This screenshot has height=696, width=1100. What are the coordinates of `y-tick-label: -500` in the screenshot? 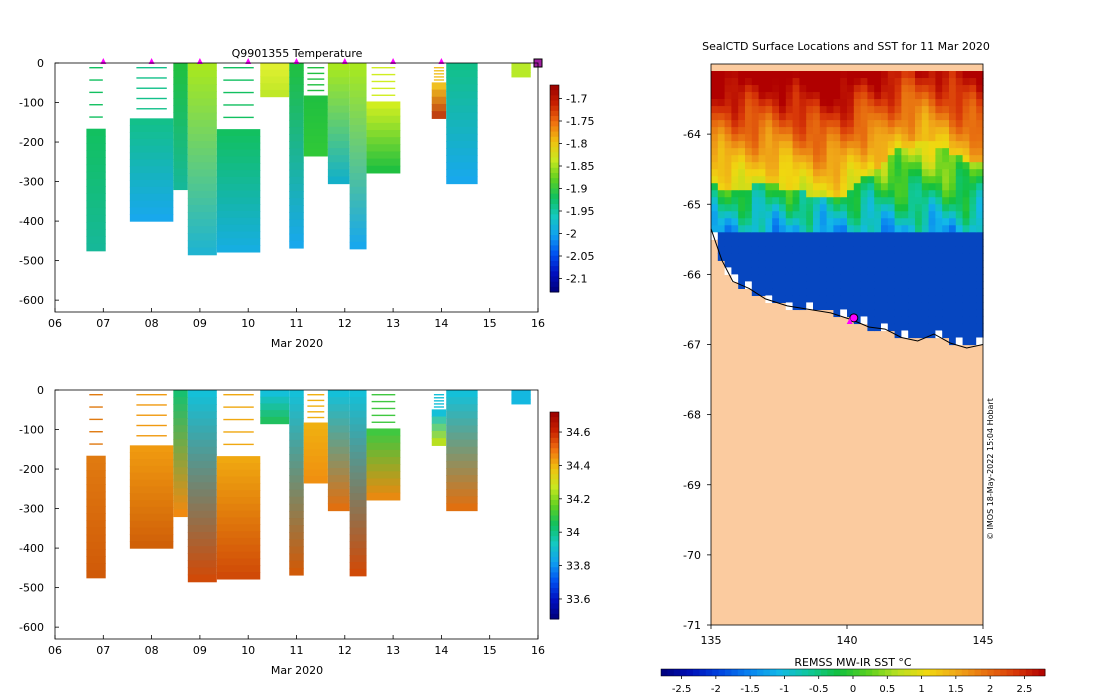 It's located at (31, 588).